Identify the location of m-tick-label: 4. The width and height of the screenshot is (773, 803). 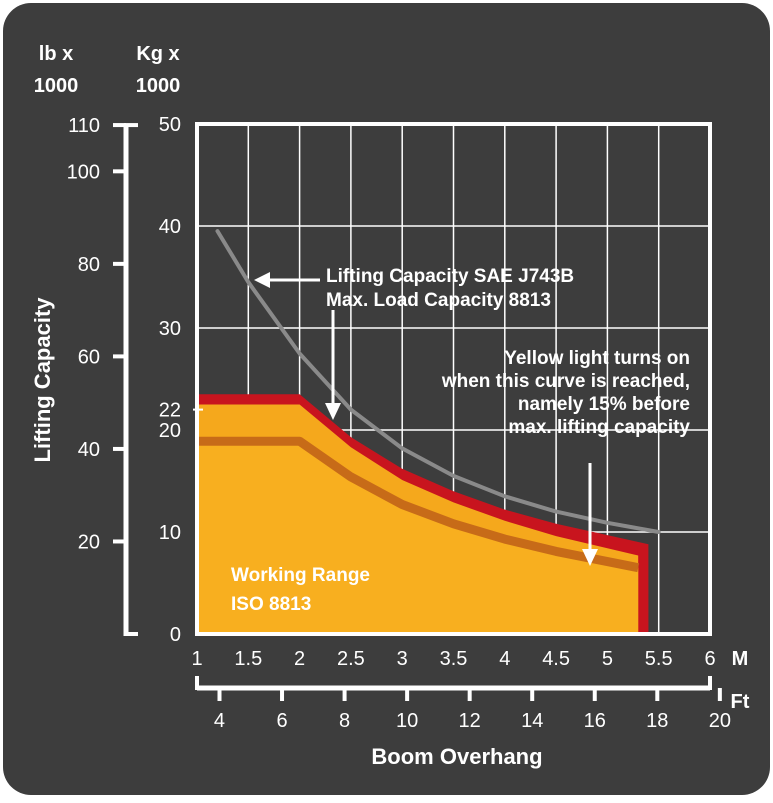
(504, 659).